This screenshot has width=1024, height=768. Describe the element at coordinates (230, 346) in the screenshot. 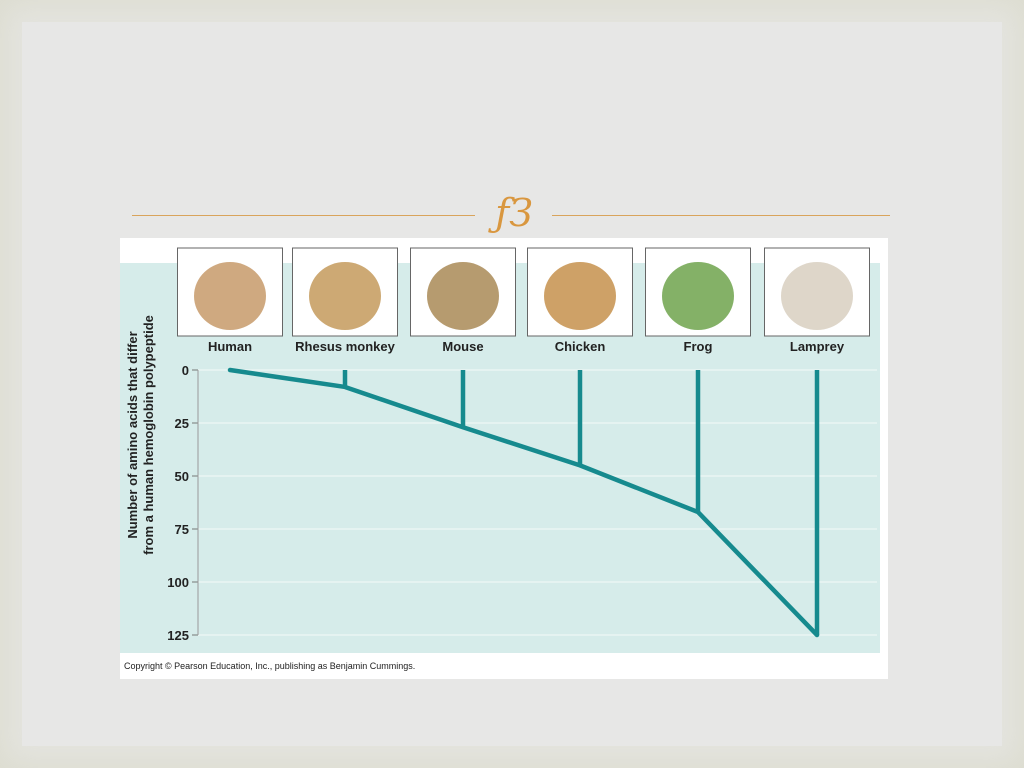

I see `taxon-label: Human` at that location.